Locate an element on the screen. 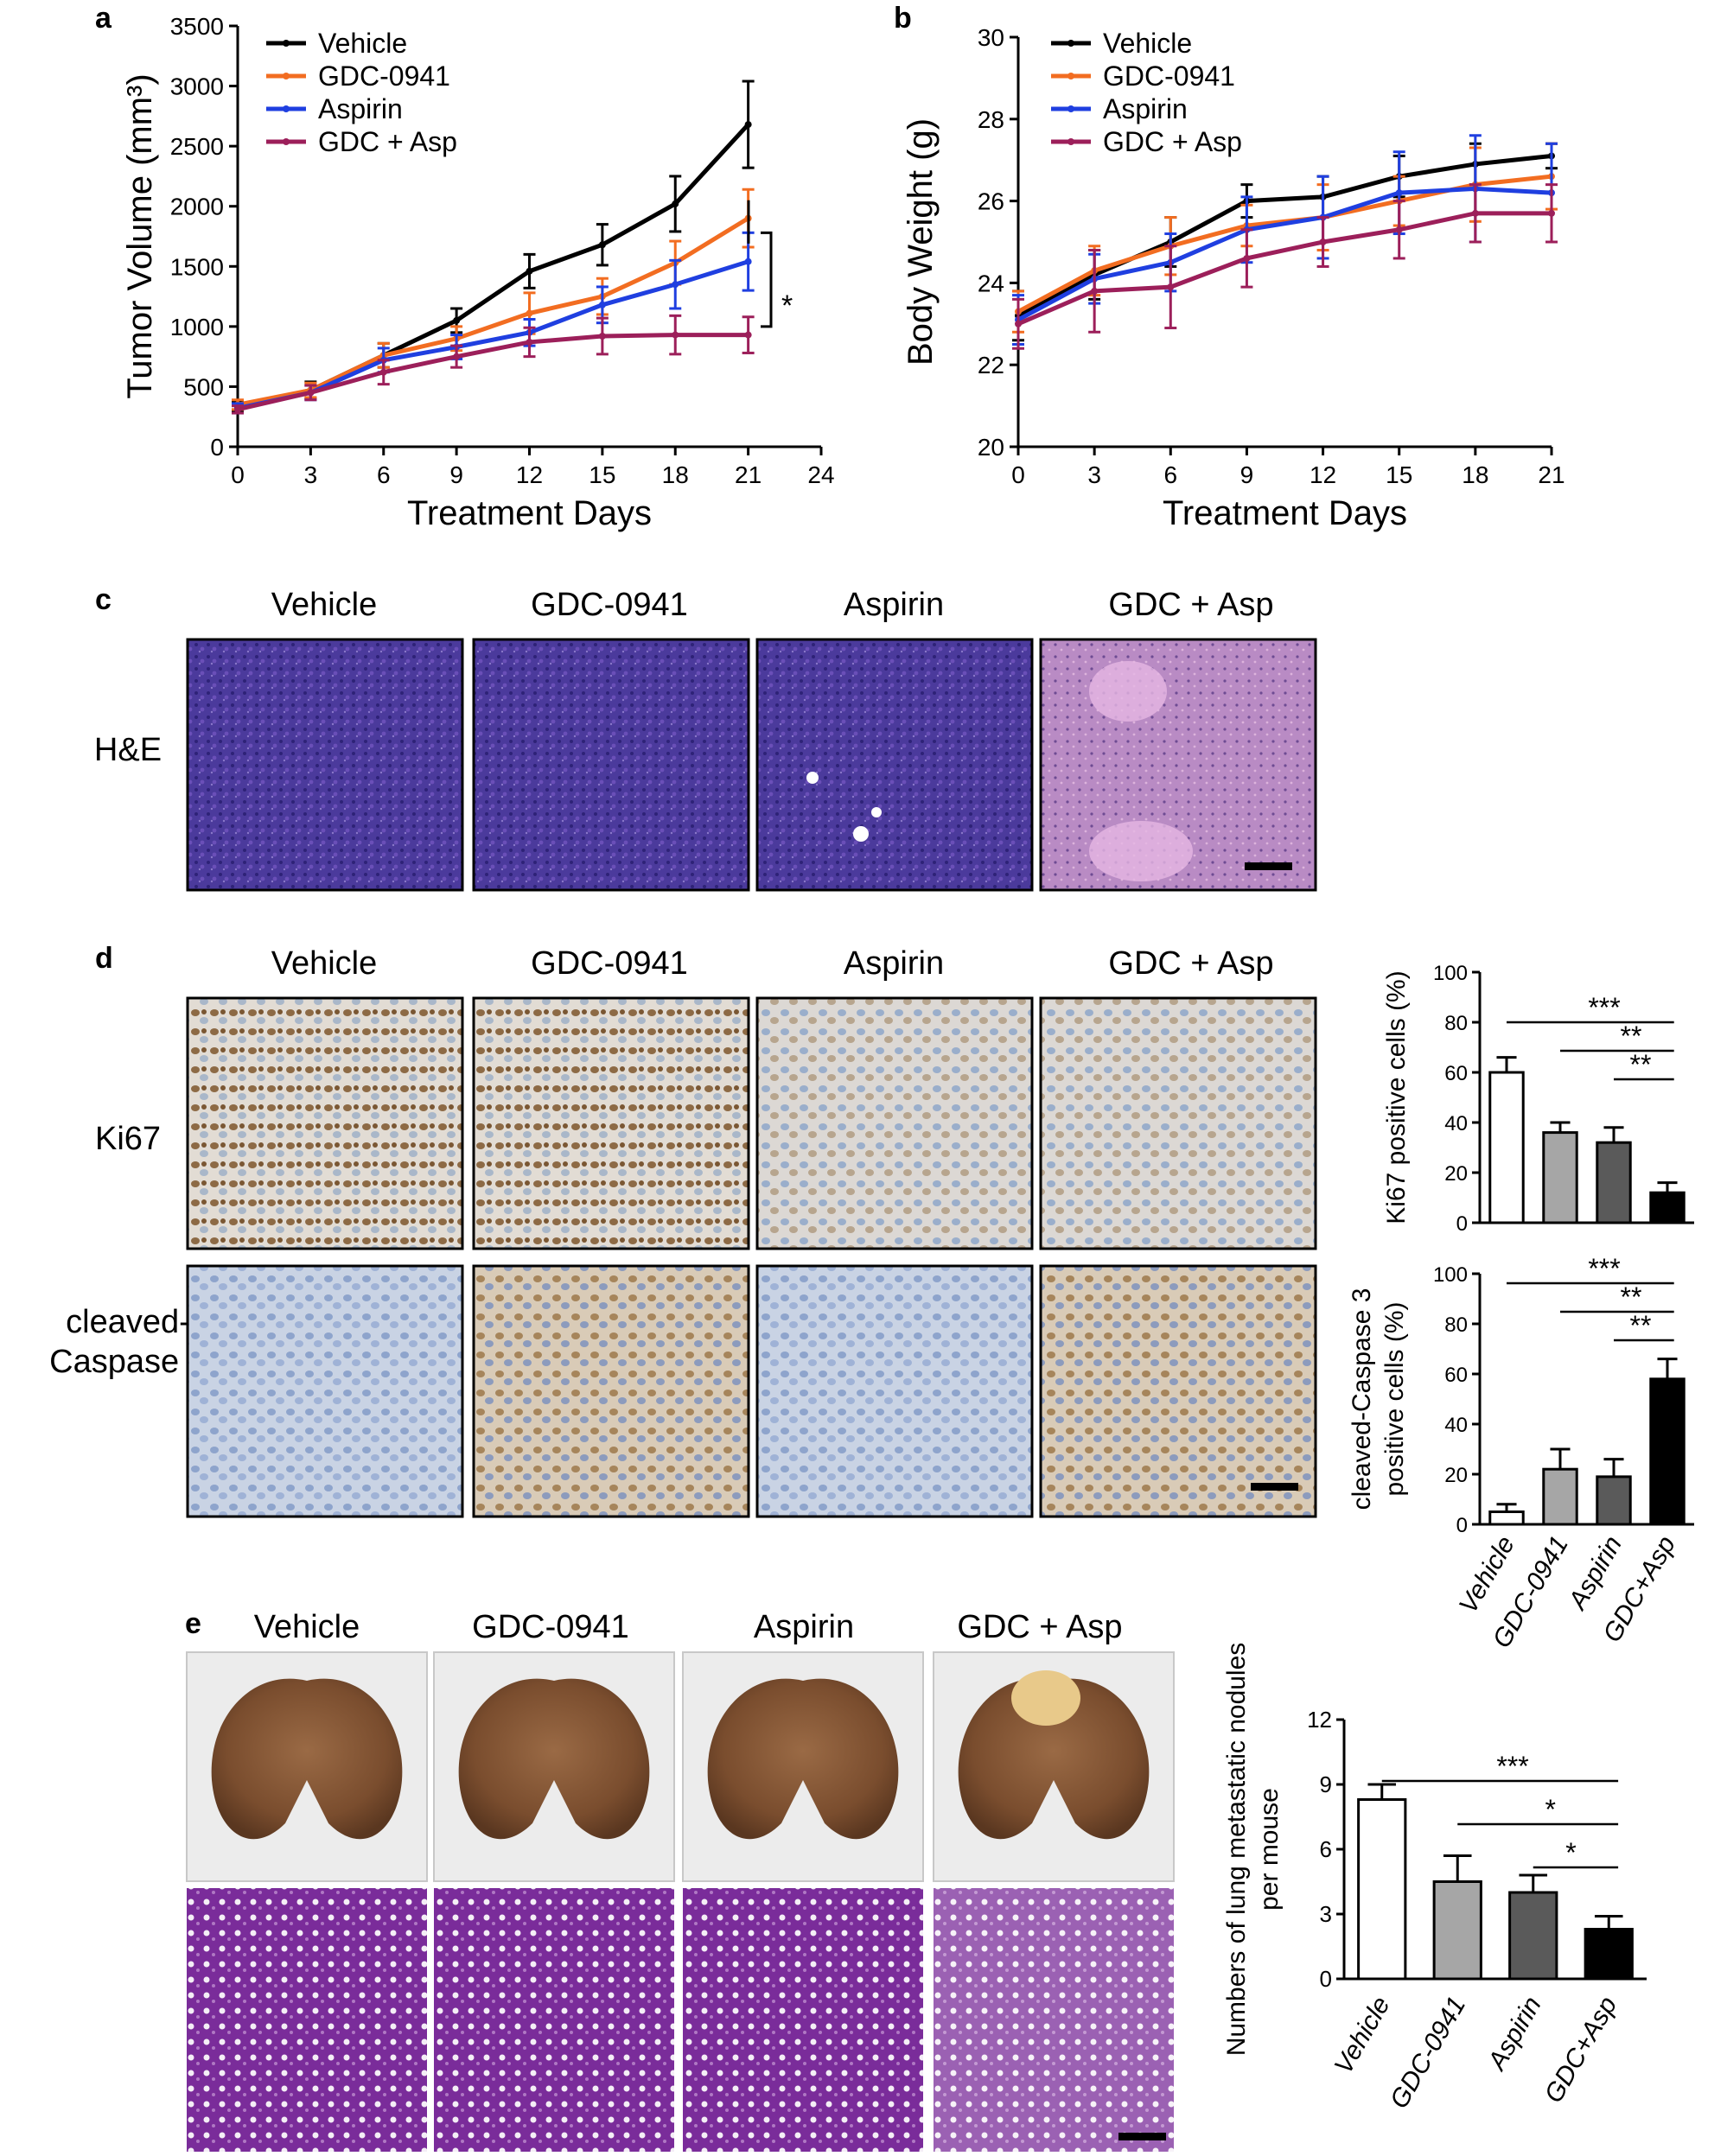 Image resolution: width=1727 pixels, height=2156 pixels. row-label-casp3-1: cleaved- is located at coordinates (128, 1322).